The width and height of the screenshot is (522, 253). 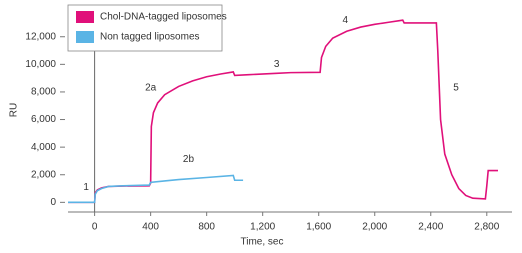 I want to click on legend-box, so click(x=145, y=28).